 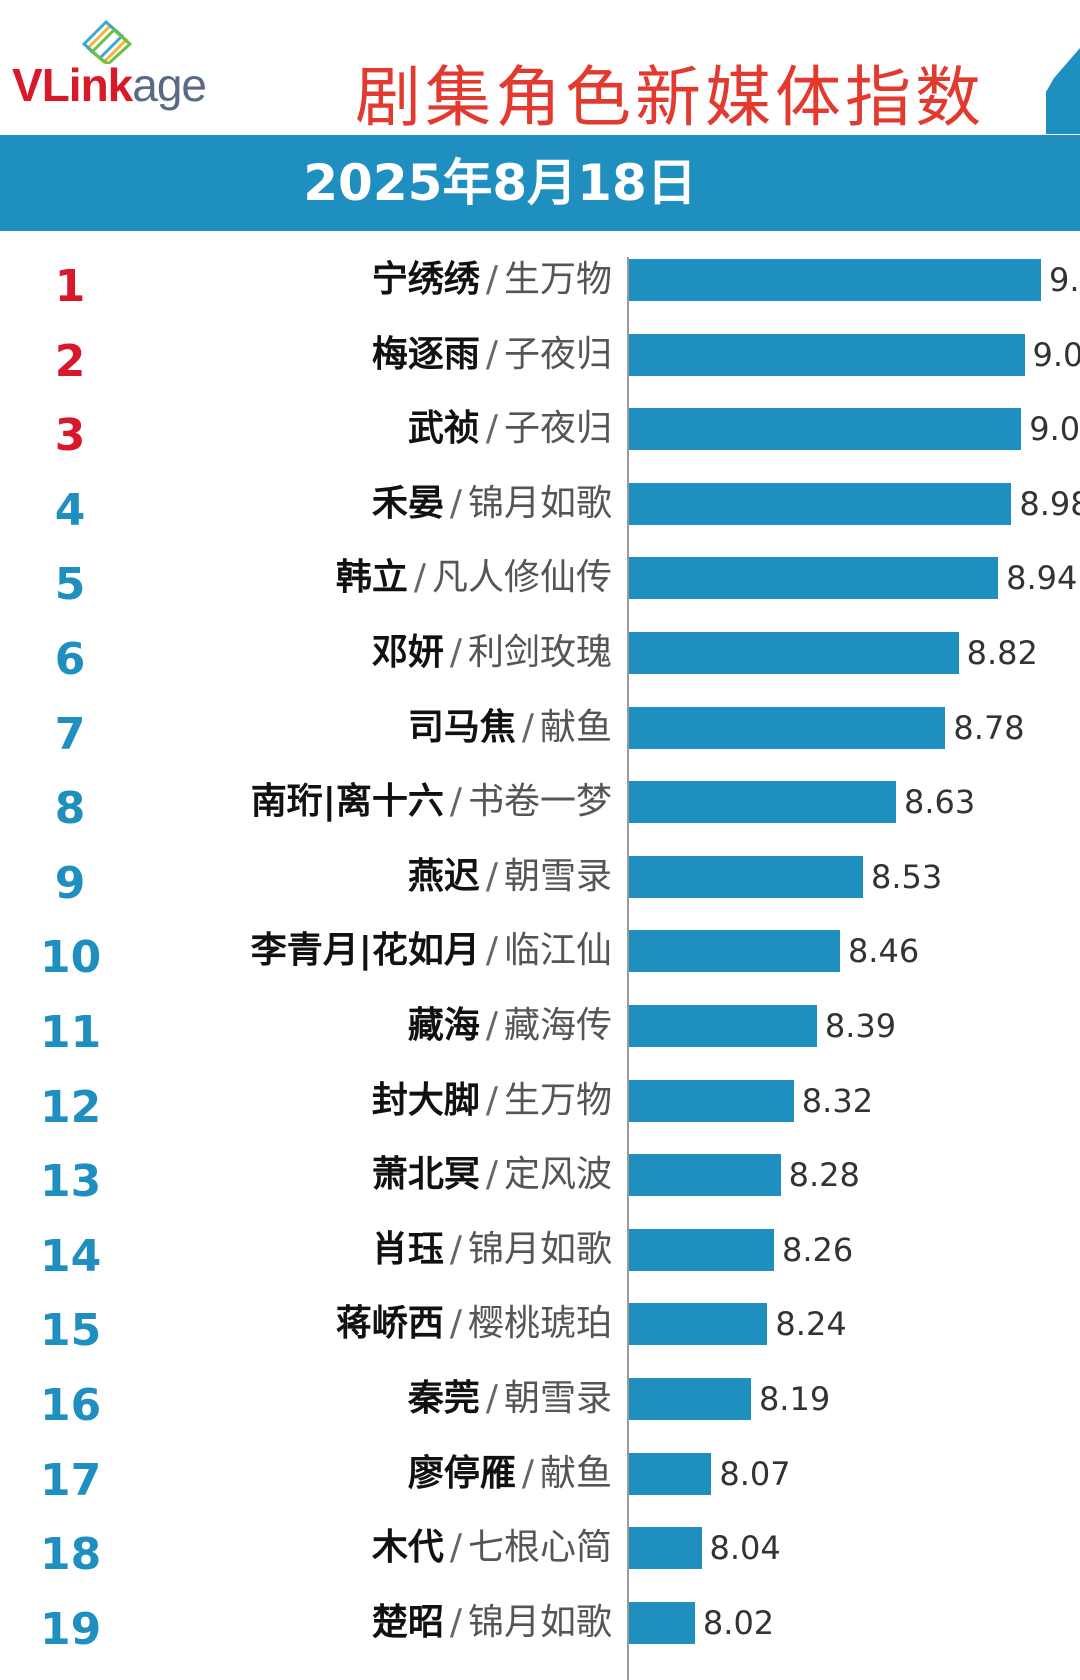 I want to click on rank-number: 5, so click(x=70, y=585).